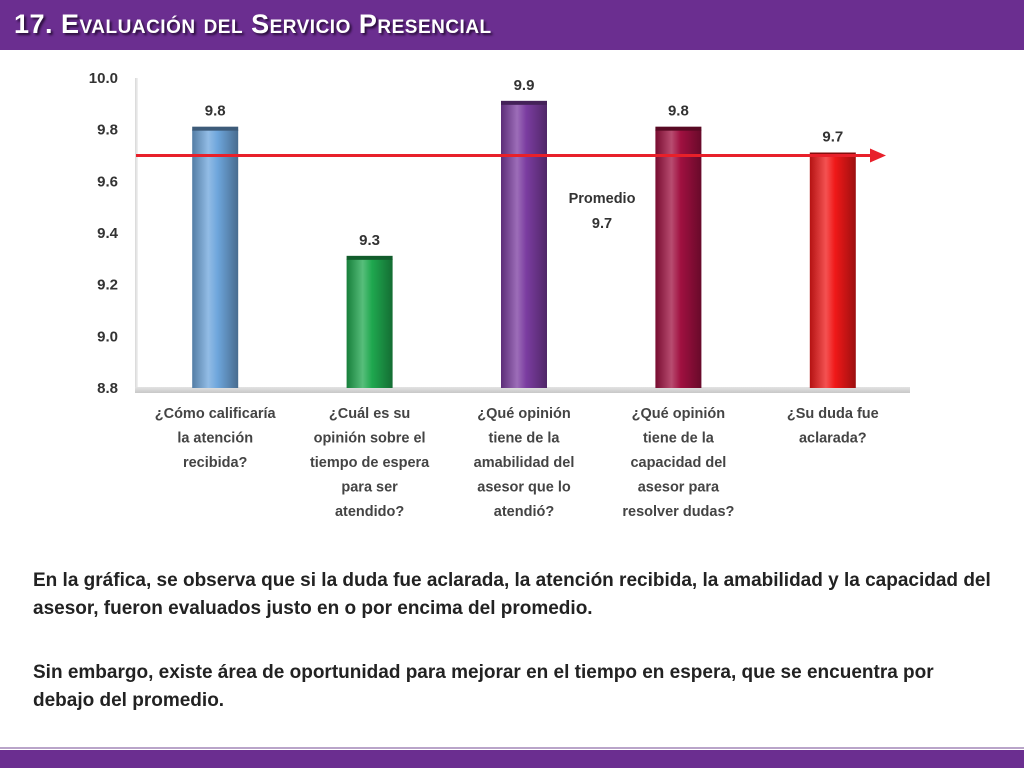 This screenshot has height=768, width=1024. What do you see at coordinates (107, 336) in the screenshot?
I see `y-tick-label: 9.0` at bounding box center [107, 336].